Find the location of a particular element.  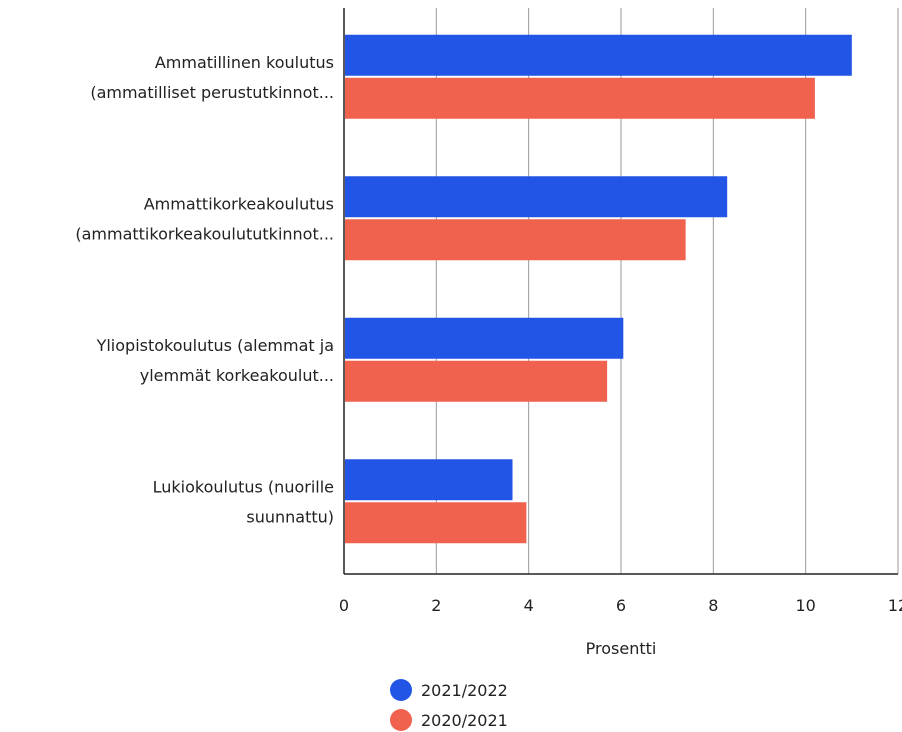

x-tick-label: 8 is located at coordinates (713, 605).